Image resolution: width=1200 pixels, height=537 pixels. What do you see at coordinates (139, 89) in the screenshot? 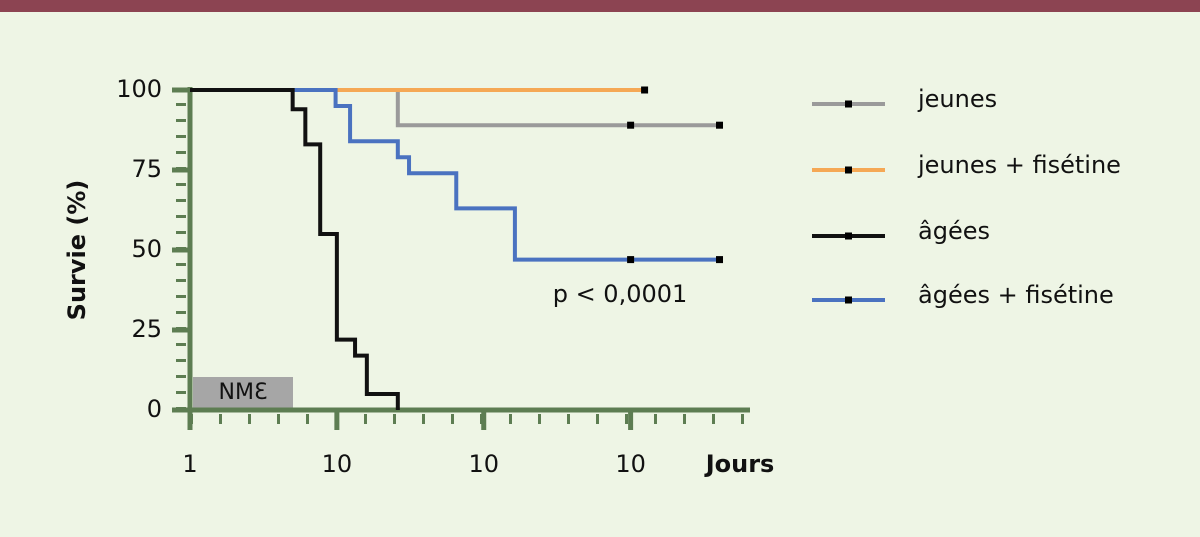
I see `y-tick-label: 100` at bounding box center [139, 89].